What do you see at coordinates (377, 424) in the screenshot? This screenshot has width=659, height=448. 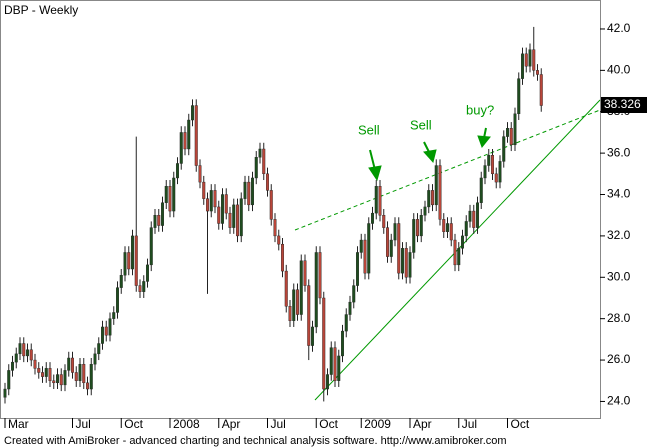 I see `x-tick-label: 2009` at bounding box center [377, 424].